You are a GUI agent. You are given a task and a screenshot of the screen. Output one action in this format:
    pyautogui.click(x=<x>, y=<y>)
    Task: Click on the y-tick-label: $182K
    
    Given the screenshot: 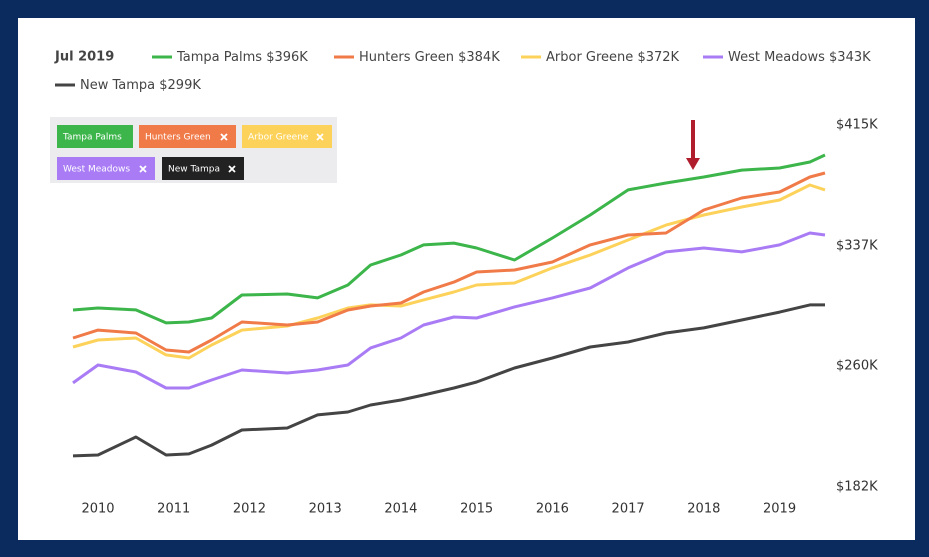 What is the action you would take?
    pyautogui.click(x=857, y=487)
    